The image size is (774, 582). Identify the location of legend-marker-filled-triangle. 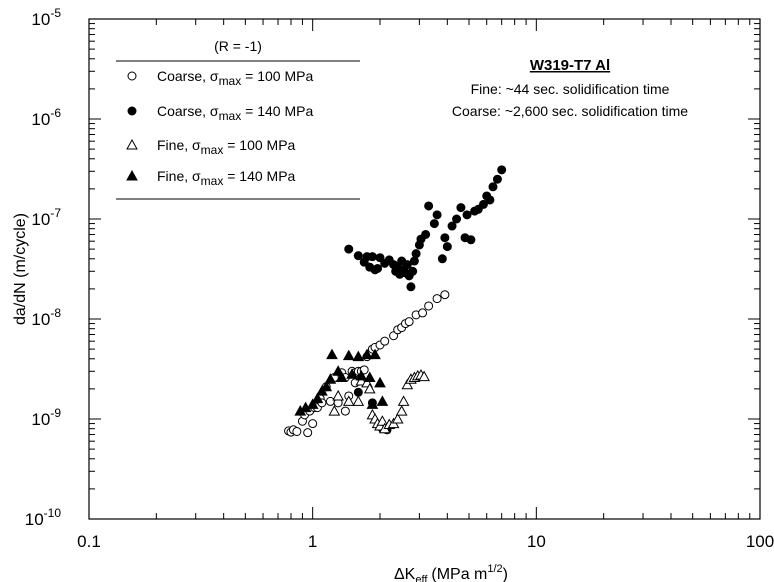
(132, 175).